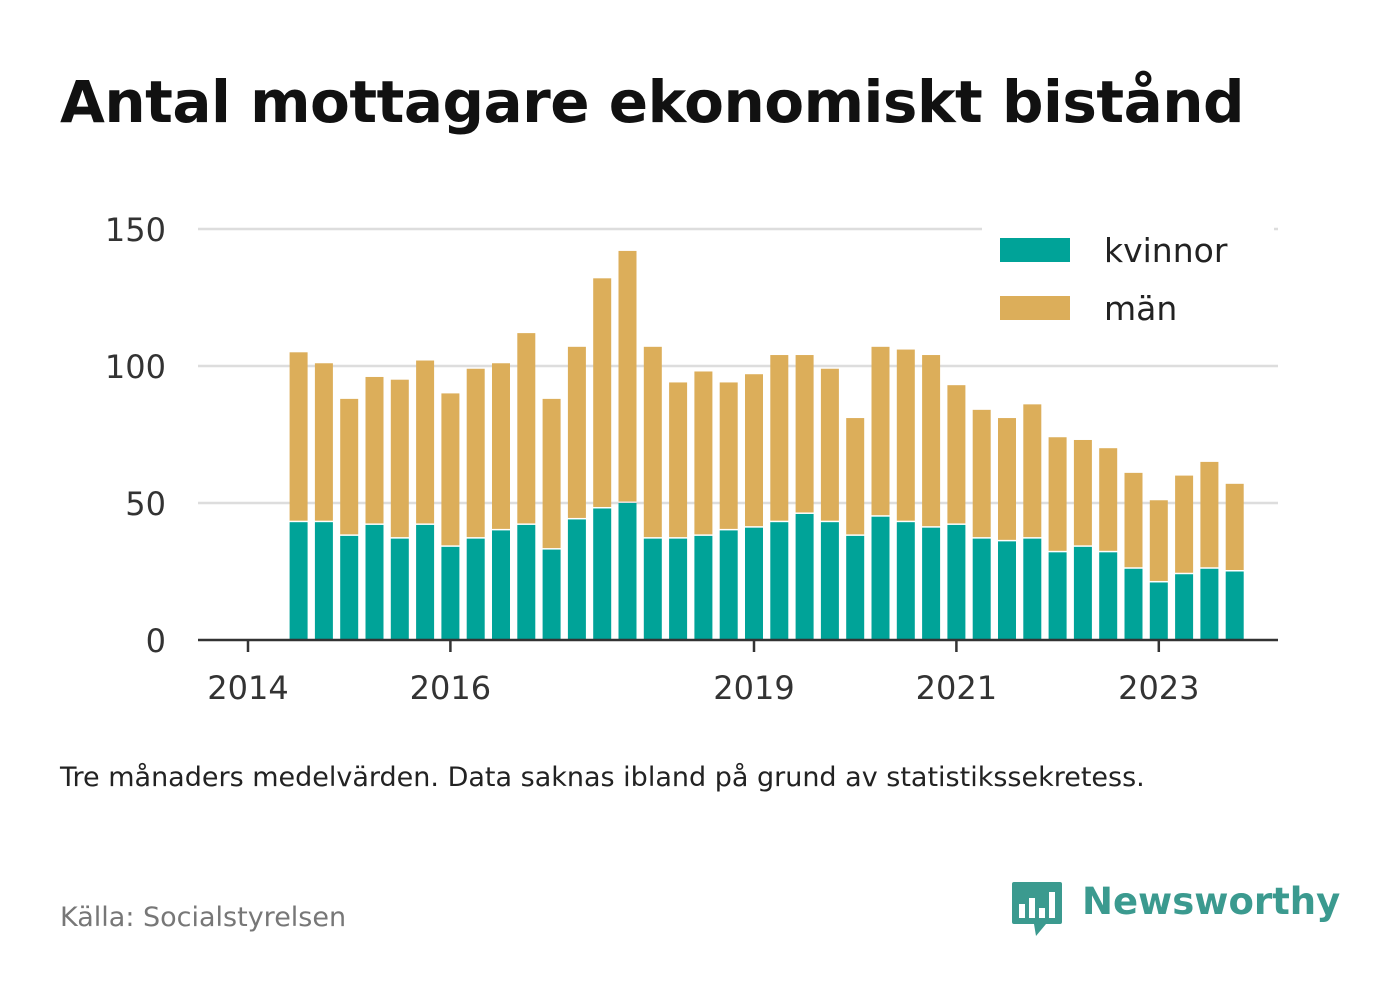  What do you see at coordinates (1158, 688) in the screenshot?
I see `x-tick-label-2023: 2023` at bounding box center [1158, 688].